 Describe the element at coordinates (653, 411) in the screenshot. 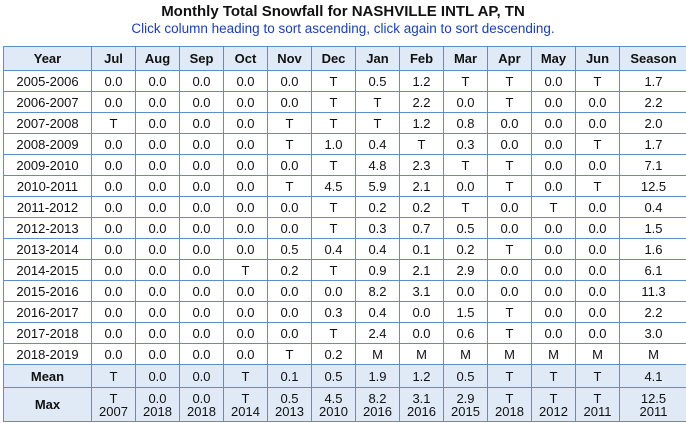

I see `max-year: 2011` at that location.